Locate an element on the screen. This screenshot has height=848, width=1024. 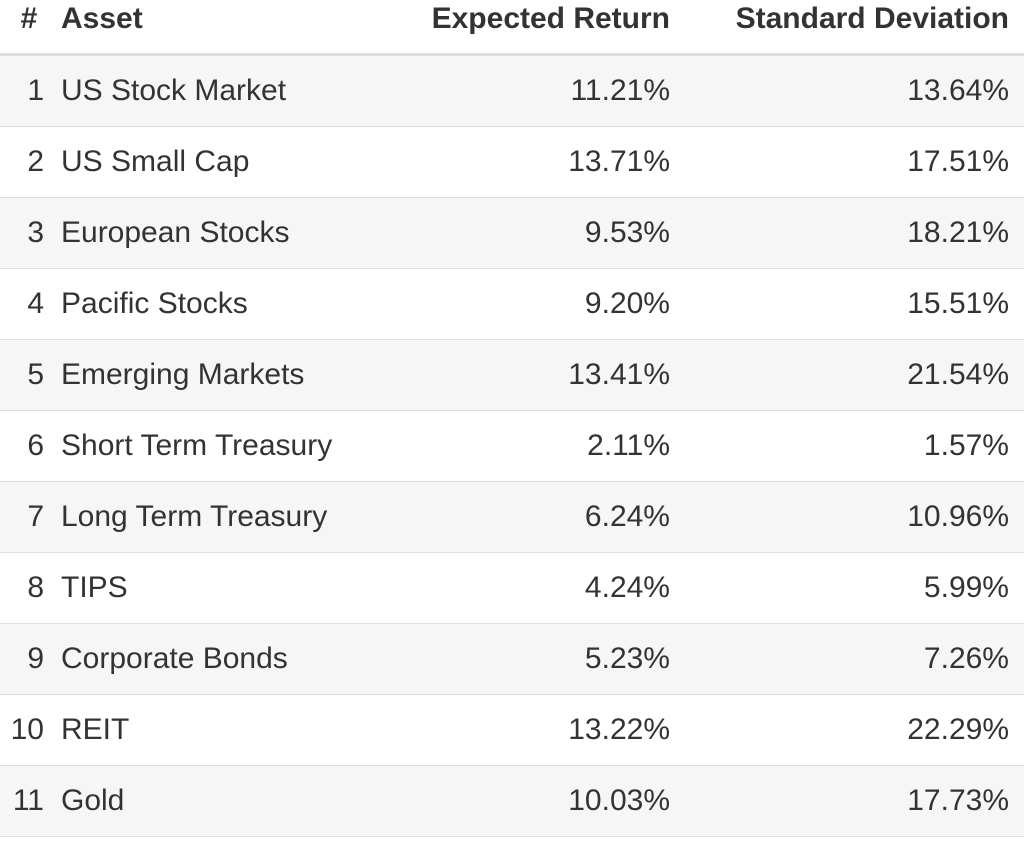
row-expected-return: 6.24% is located at coordinates (627, 516).